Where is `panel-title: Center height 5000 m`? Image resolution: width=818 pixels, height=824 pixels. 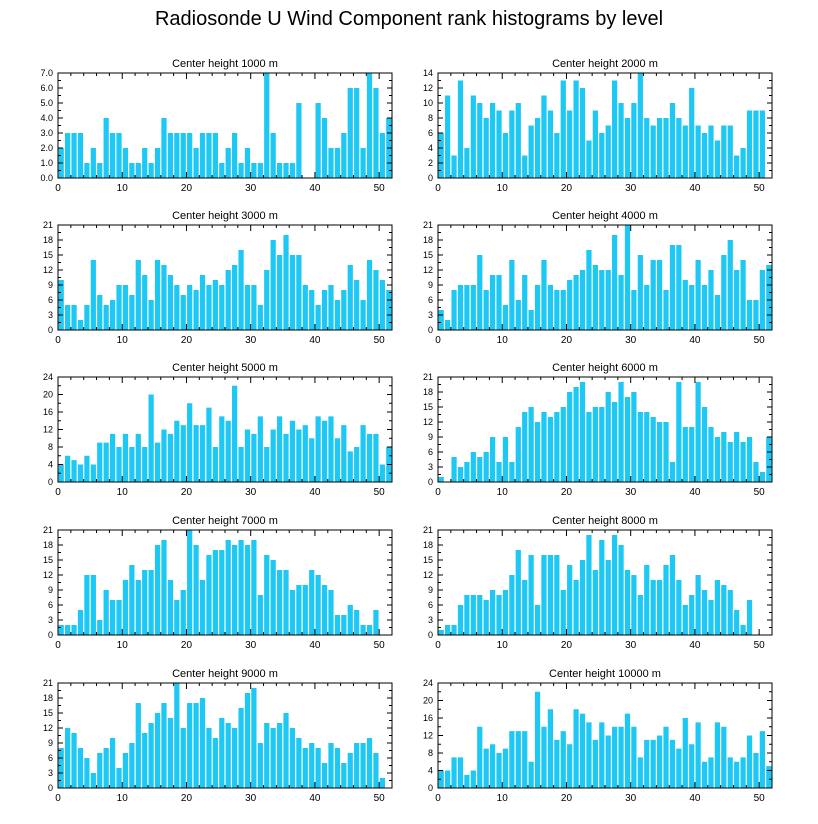
panel-title: Center height 5000 m is located at coordinates (225, 368).